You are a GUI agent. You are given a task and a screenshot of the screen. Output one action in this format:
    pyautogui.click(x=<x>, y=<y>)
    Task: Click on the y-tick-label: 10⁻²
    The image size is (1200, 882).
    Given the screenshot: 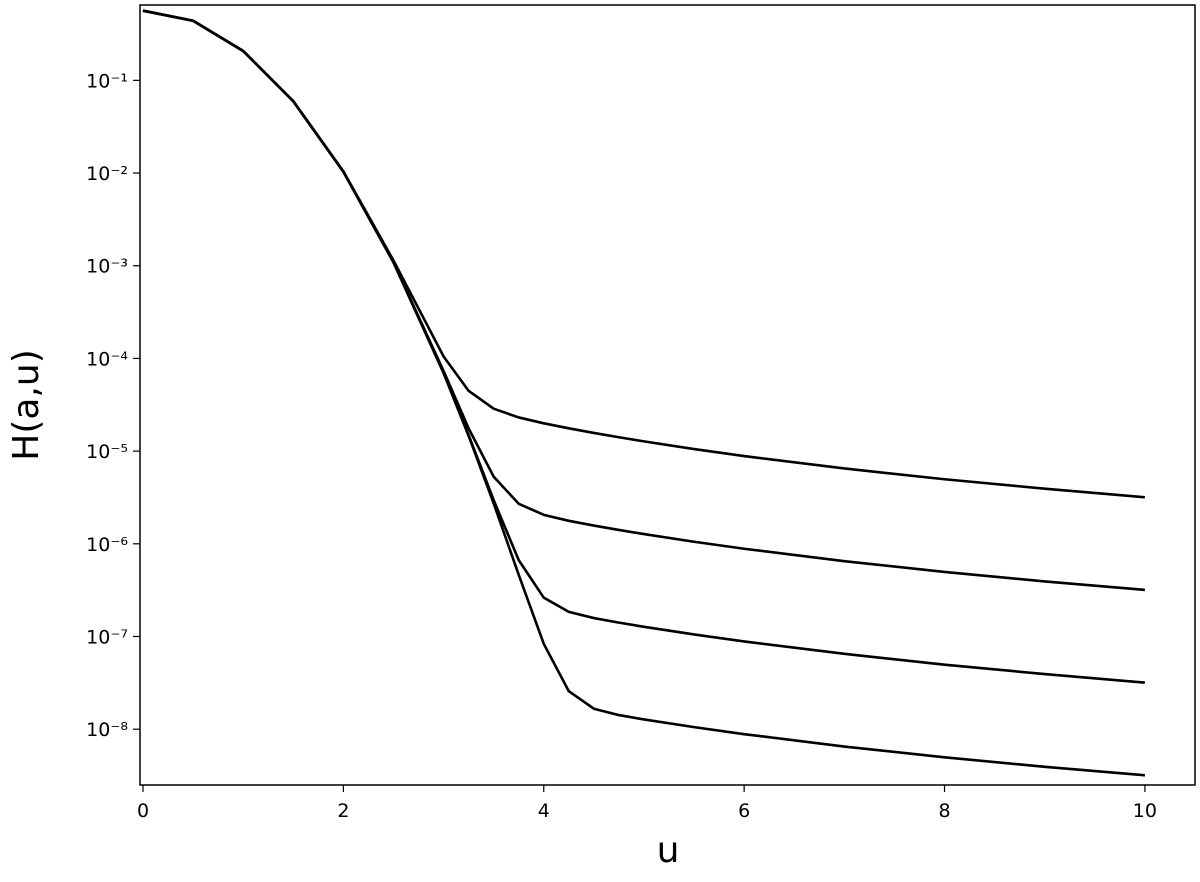 What is the action you would take?
    pyautogui.click(x=107, y=174)
    